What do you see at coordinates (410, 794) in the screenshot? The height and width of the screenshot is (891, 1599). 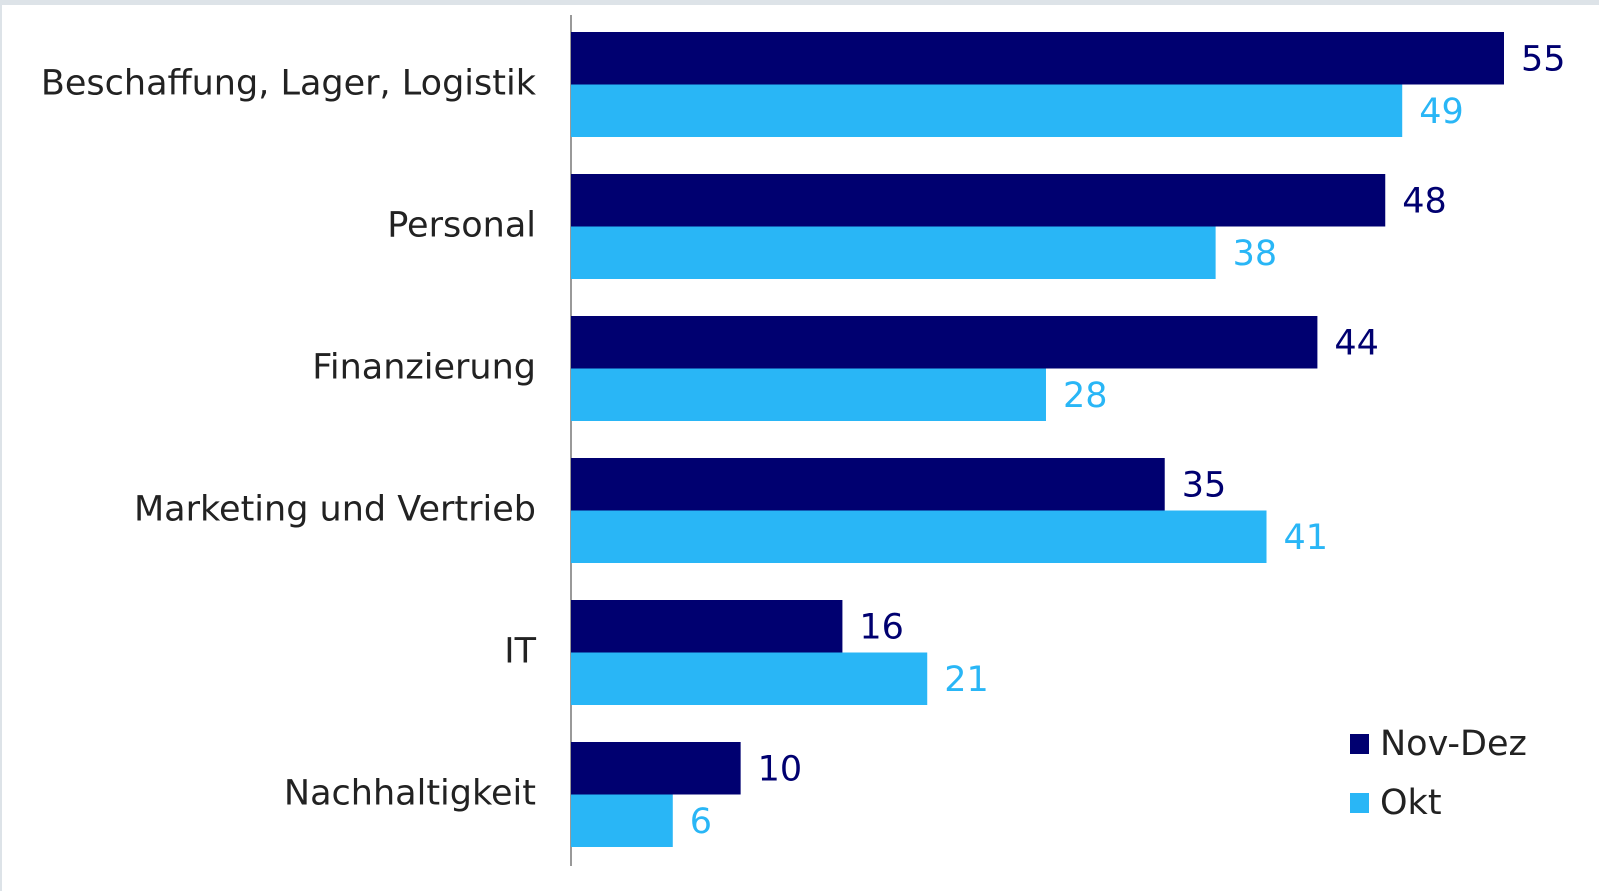 I see `category-label: Nachhaltigkeit` at bounding box center [410, 794].